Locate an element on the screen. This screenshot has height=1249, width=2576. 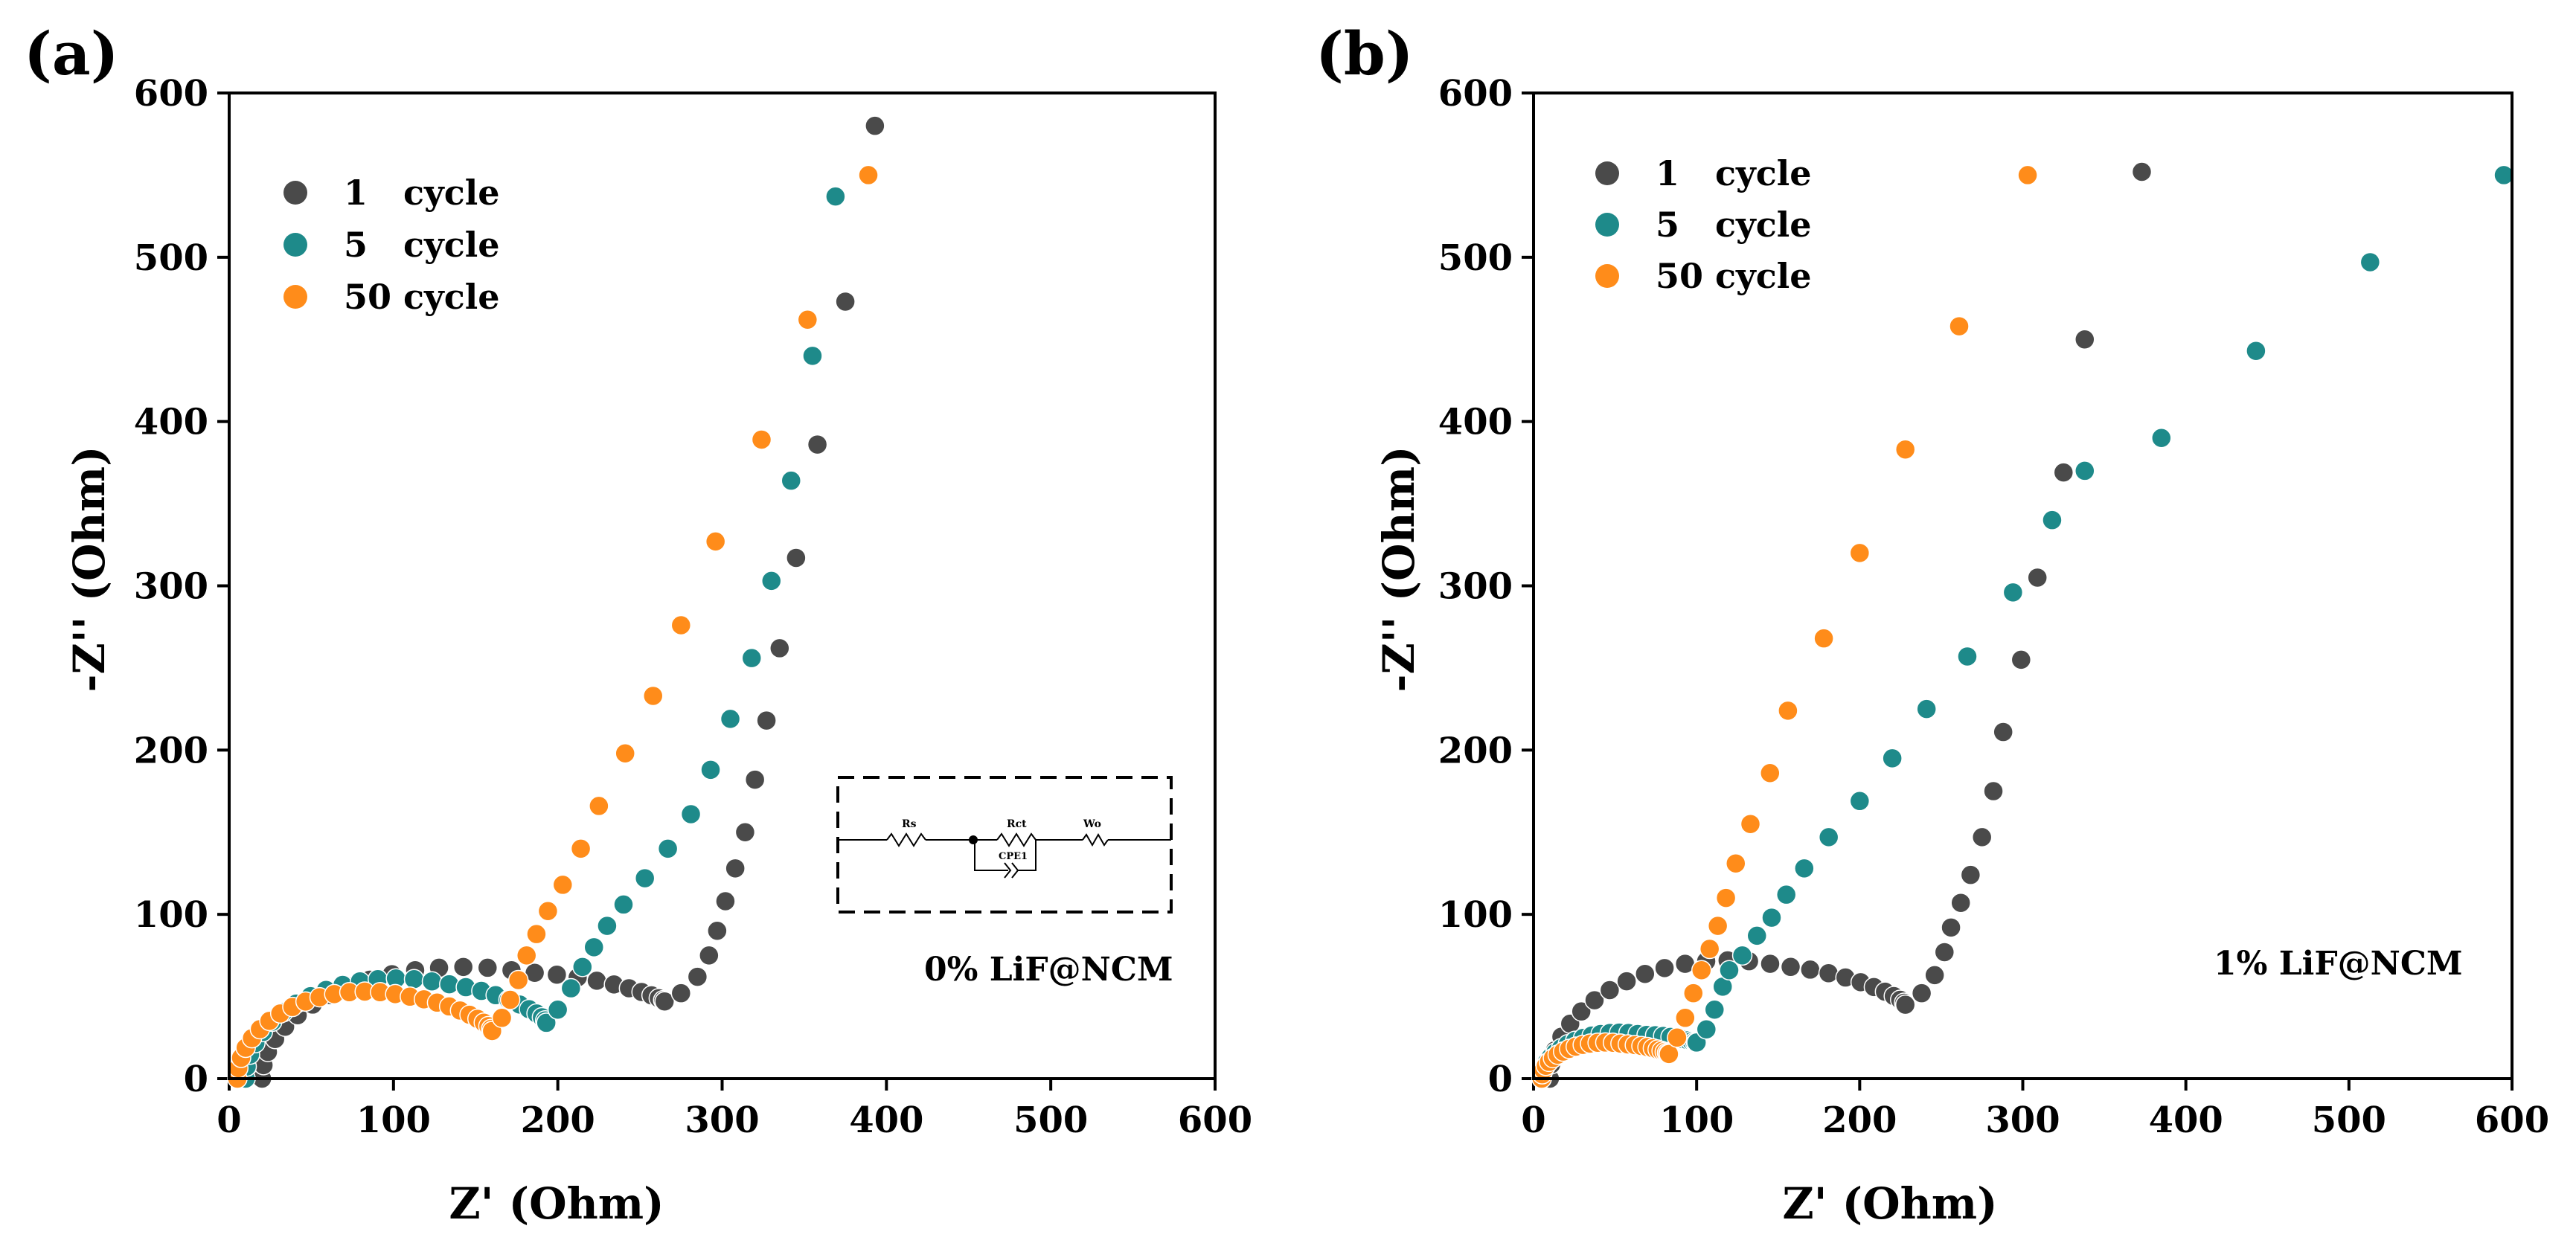
cpe-branch is located at coordinates (1005, 855).